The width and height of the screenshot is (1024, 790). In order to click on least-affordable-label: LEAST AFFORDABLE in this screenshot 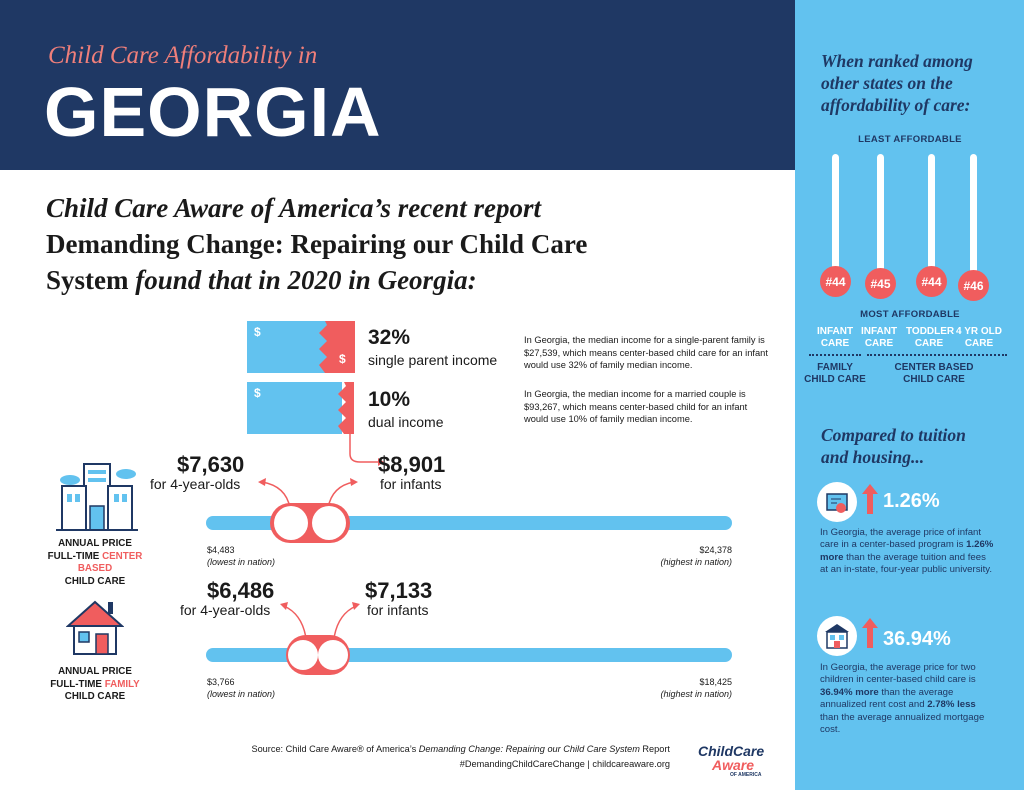, I will do `click(910, 139)`.